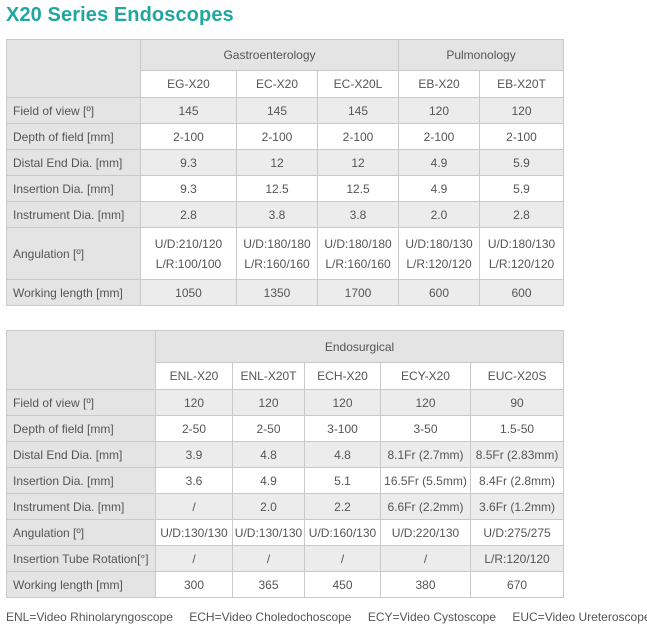 The height and width of the screenshot is (630, 647). I want to click on group-header-gastroenterology: Gastroenterology, so click(269, 55).